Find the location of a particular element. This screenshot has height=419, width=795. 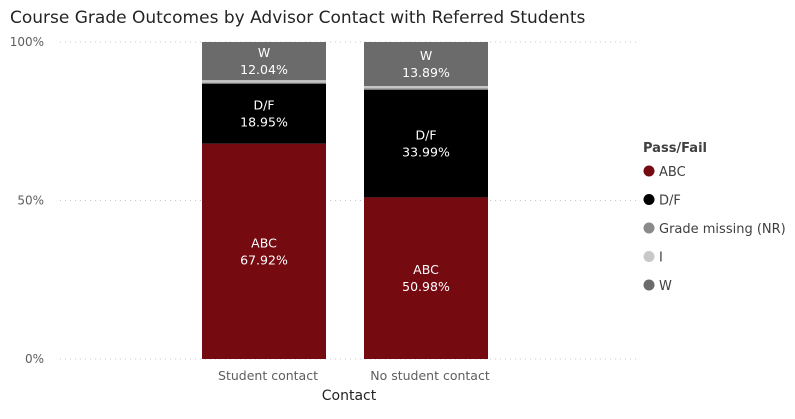

x-category-label: No student contact is located at coordinates (430, 375).